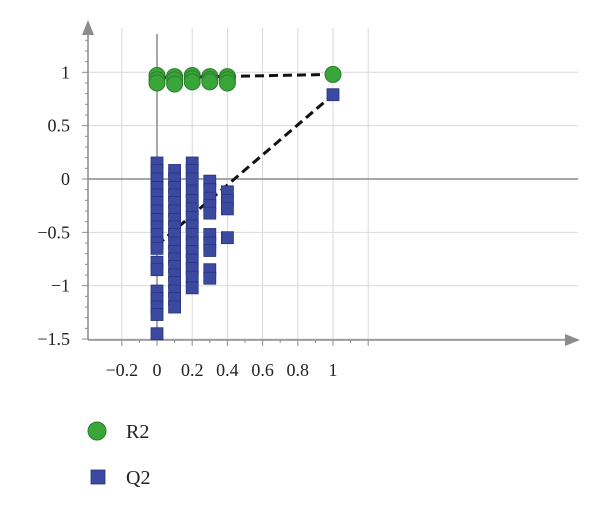 This screenshot has height=514, width=600. What do you see at coordinates (192, 370) in the screenshot?
I see `x-tick-label: 0.2` at bounding box center [192, 370].